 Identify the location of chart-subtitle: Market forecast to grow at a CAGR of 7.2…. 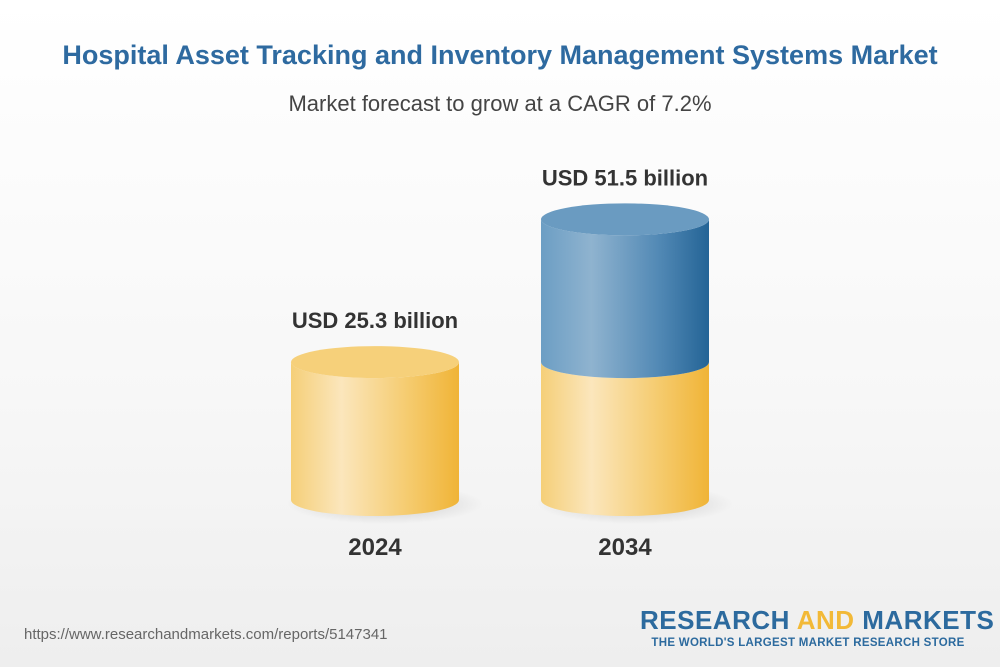
(500, 103).